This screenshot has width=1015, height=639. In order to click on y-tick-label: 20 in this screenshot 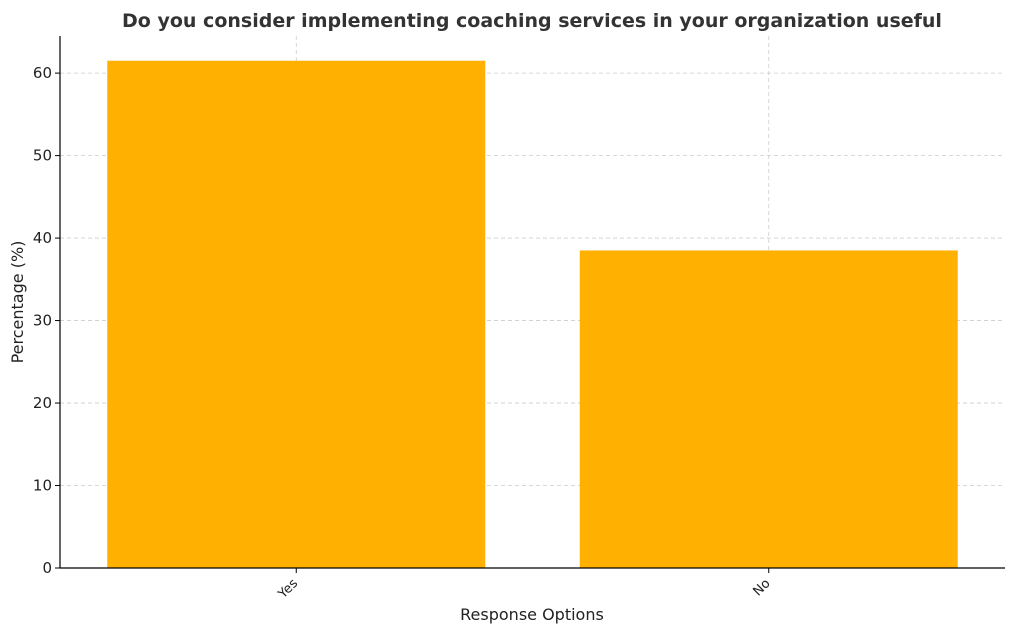, I will do `click(42, 403)`.